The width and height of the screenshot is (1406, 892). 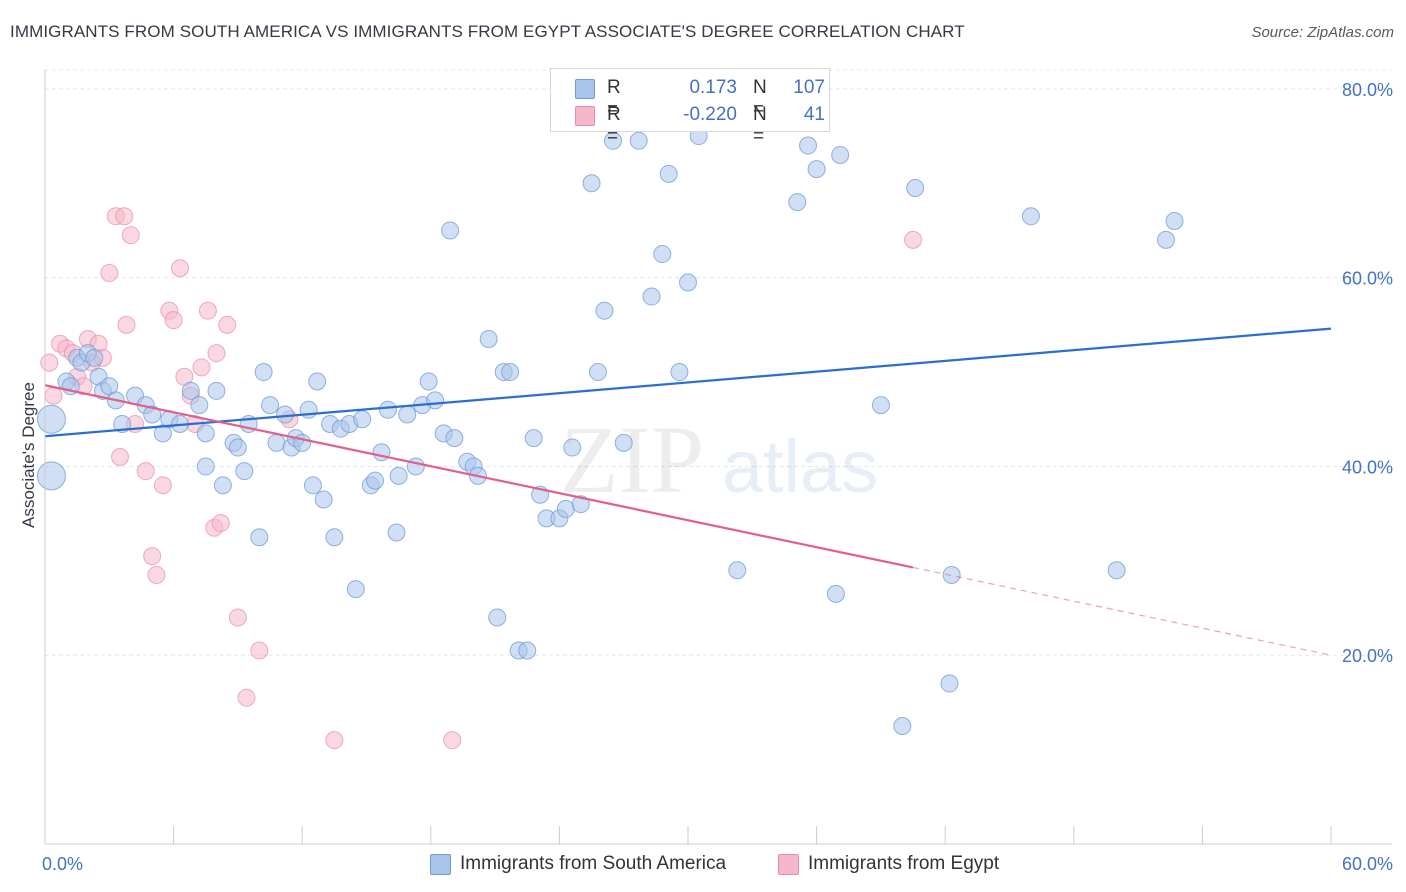 What do you see at coordinates (440, 864) in the screenshot?
I see `bottom-legend-swatch-south-america` at bounding box center [440, 864].